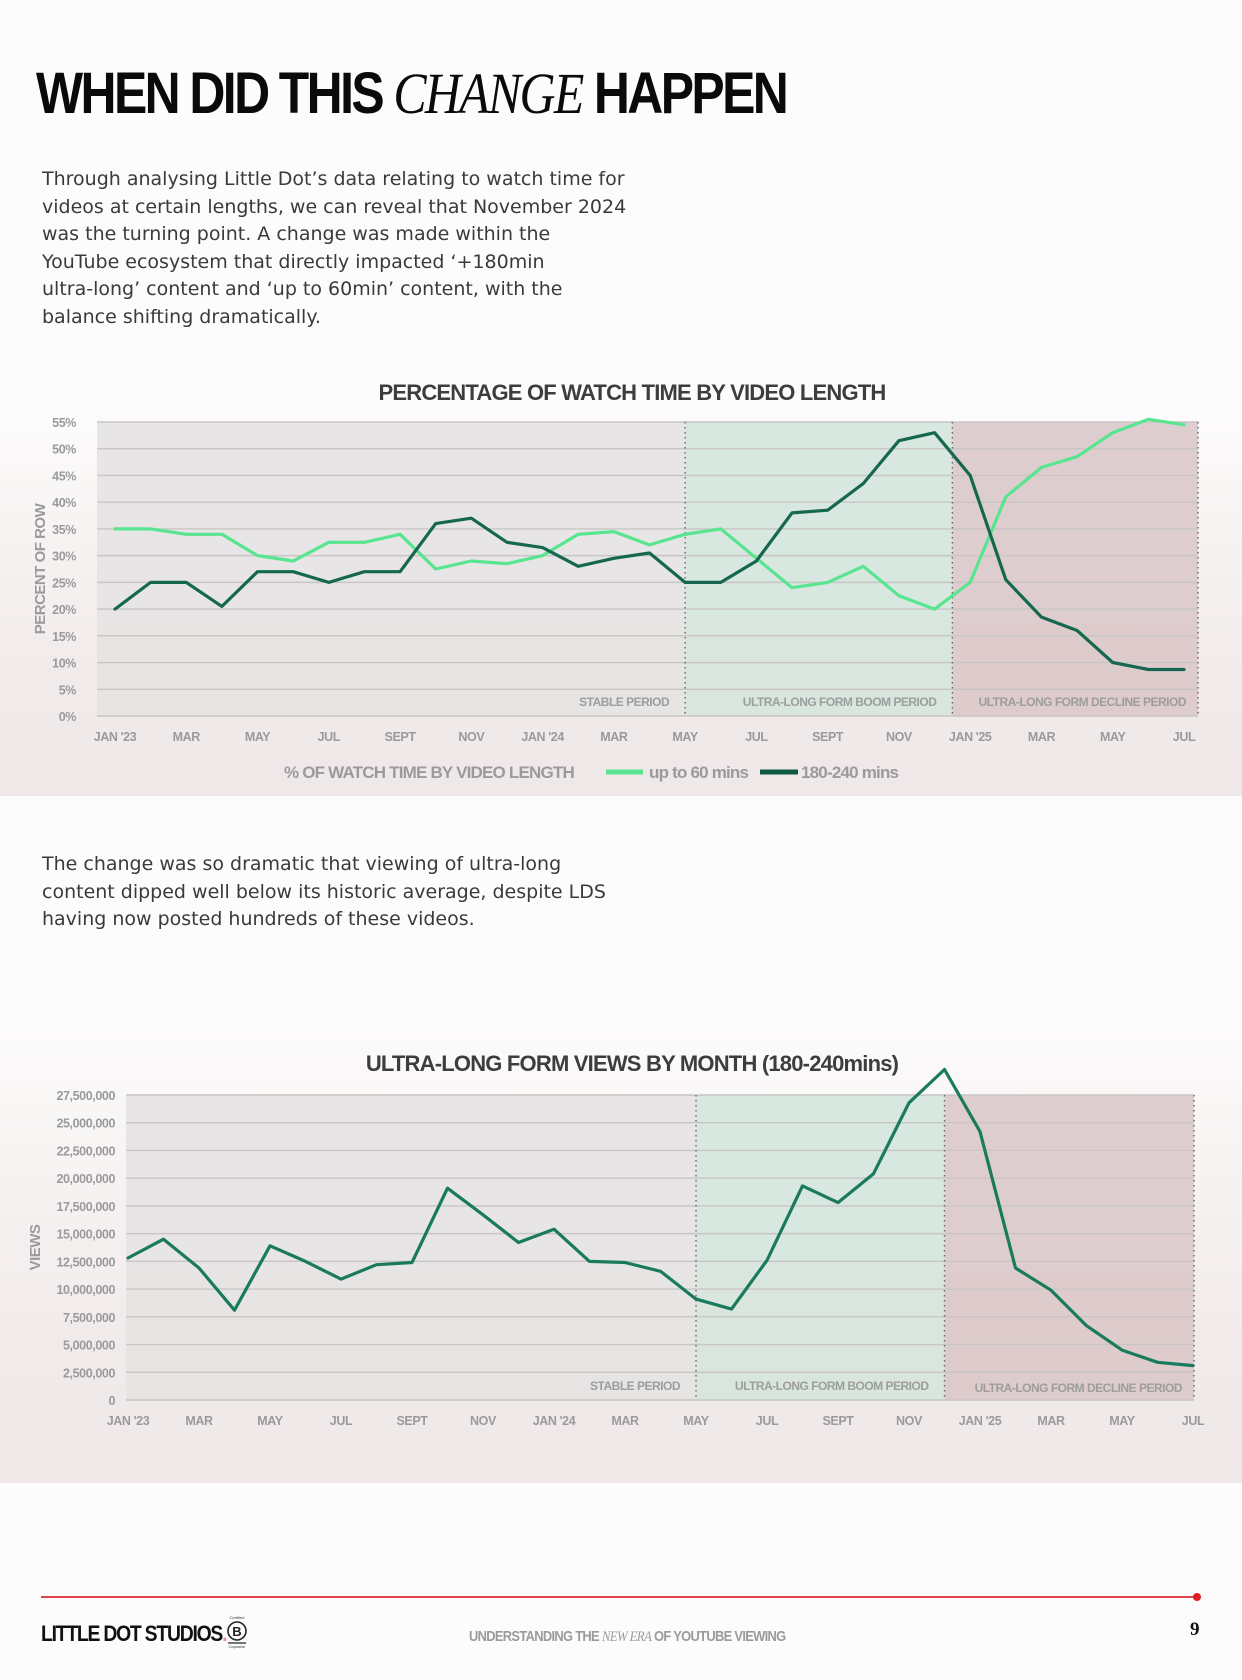 The width and height of the screenshot is (1242, 1680). Describe the element at coordinates (85, 1290) in the screenshot. I see `y-tick-label: 10,000,000` at that location.